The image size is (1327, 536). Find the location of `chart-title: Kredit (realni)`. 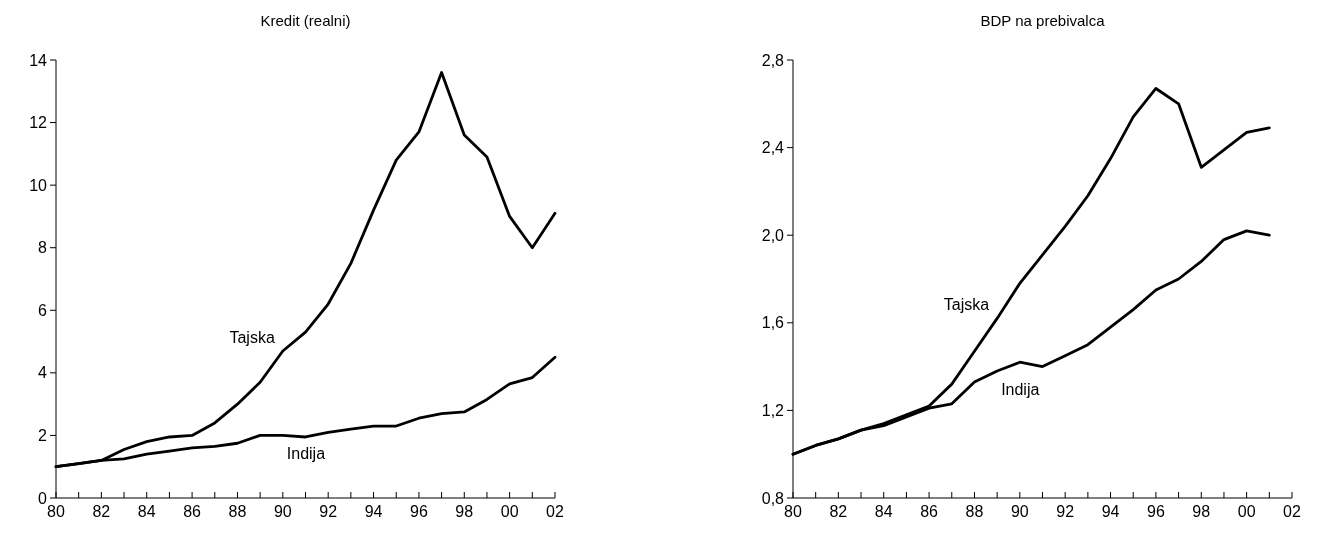

chart-title: Kredit (realni) is located at coordinates (305, 20).